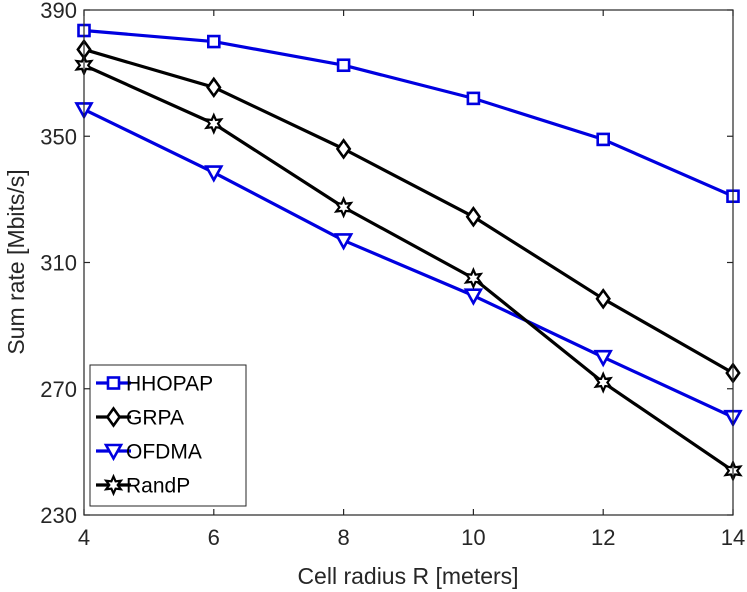 The height and width of the screenshot is (592, 747). What do you see at coordinates (58, 136) in the screenshot?
I see `y-tick-label: 350` at bounding box center [58, 136].